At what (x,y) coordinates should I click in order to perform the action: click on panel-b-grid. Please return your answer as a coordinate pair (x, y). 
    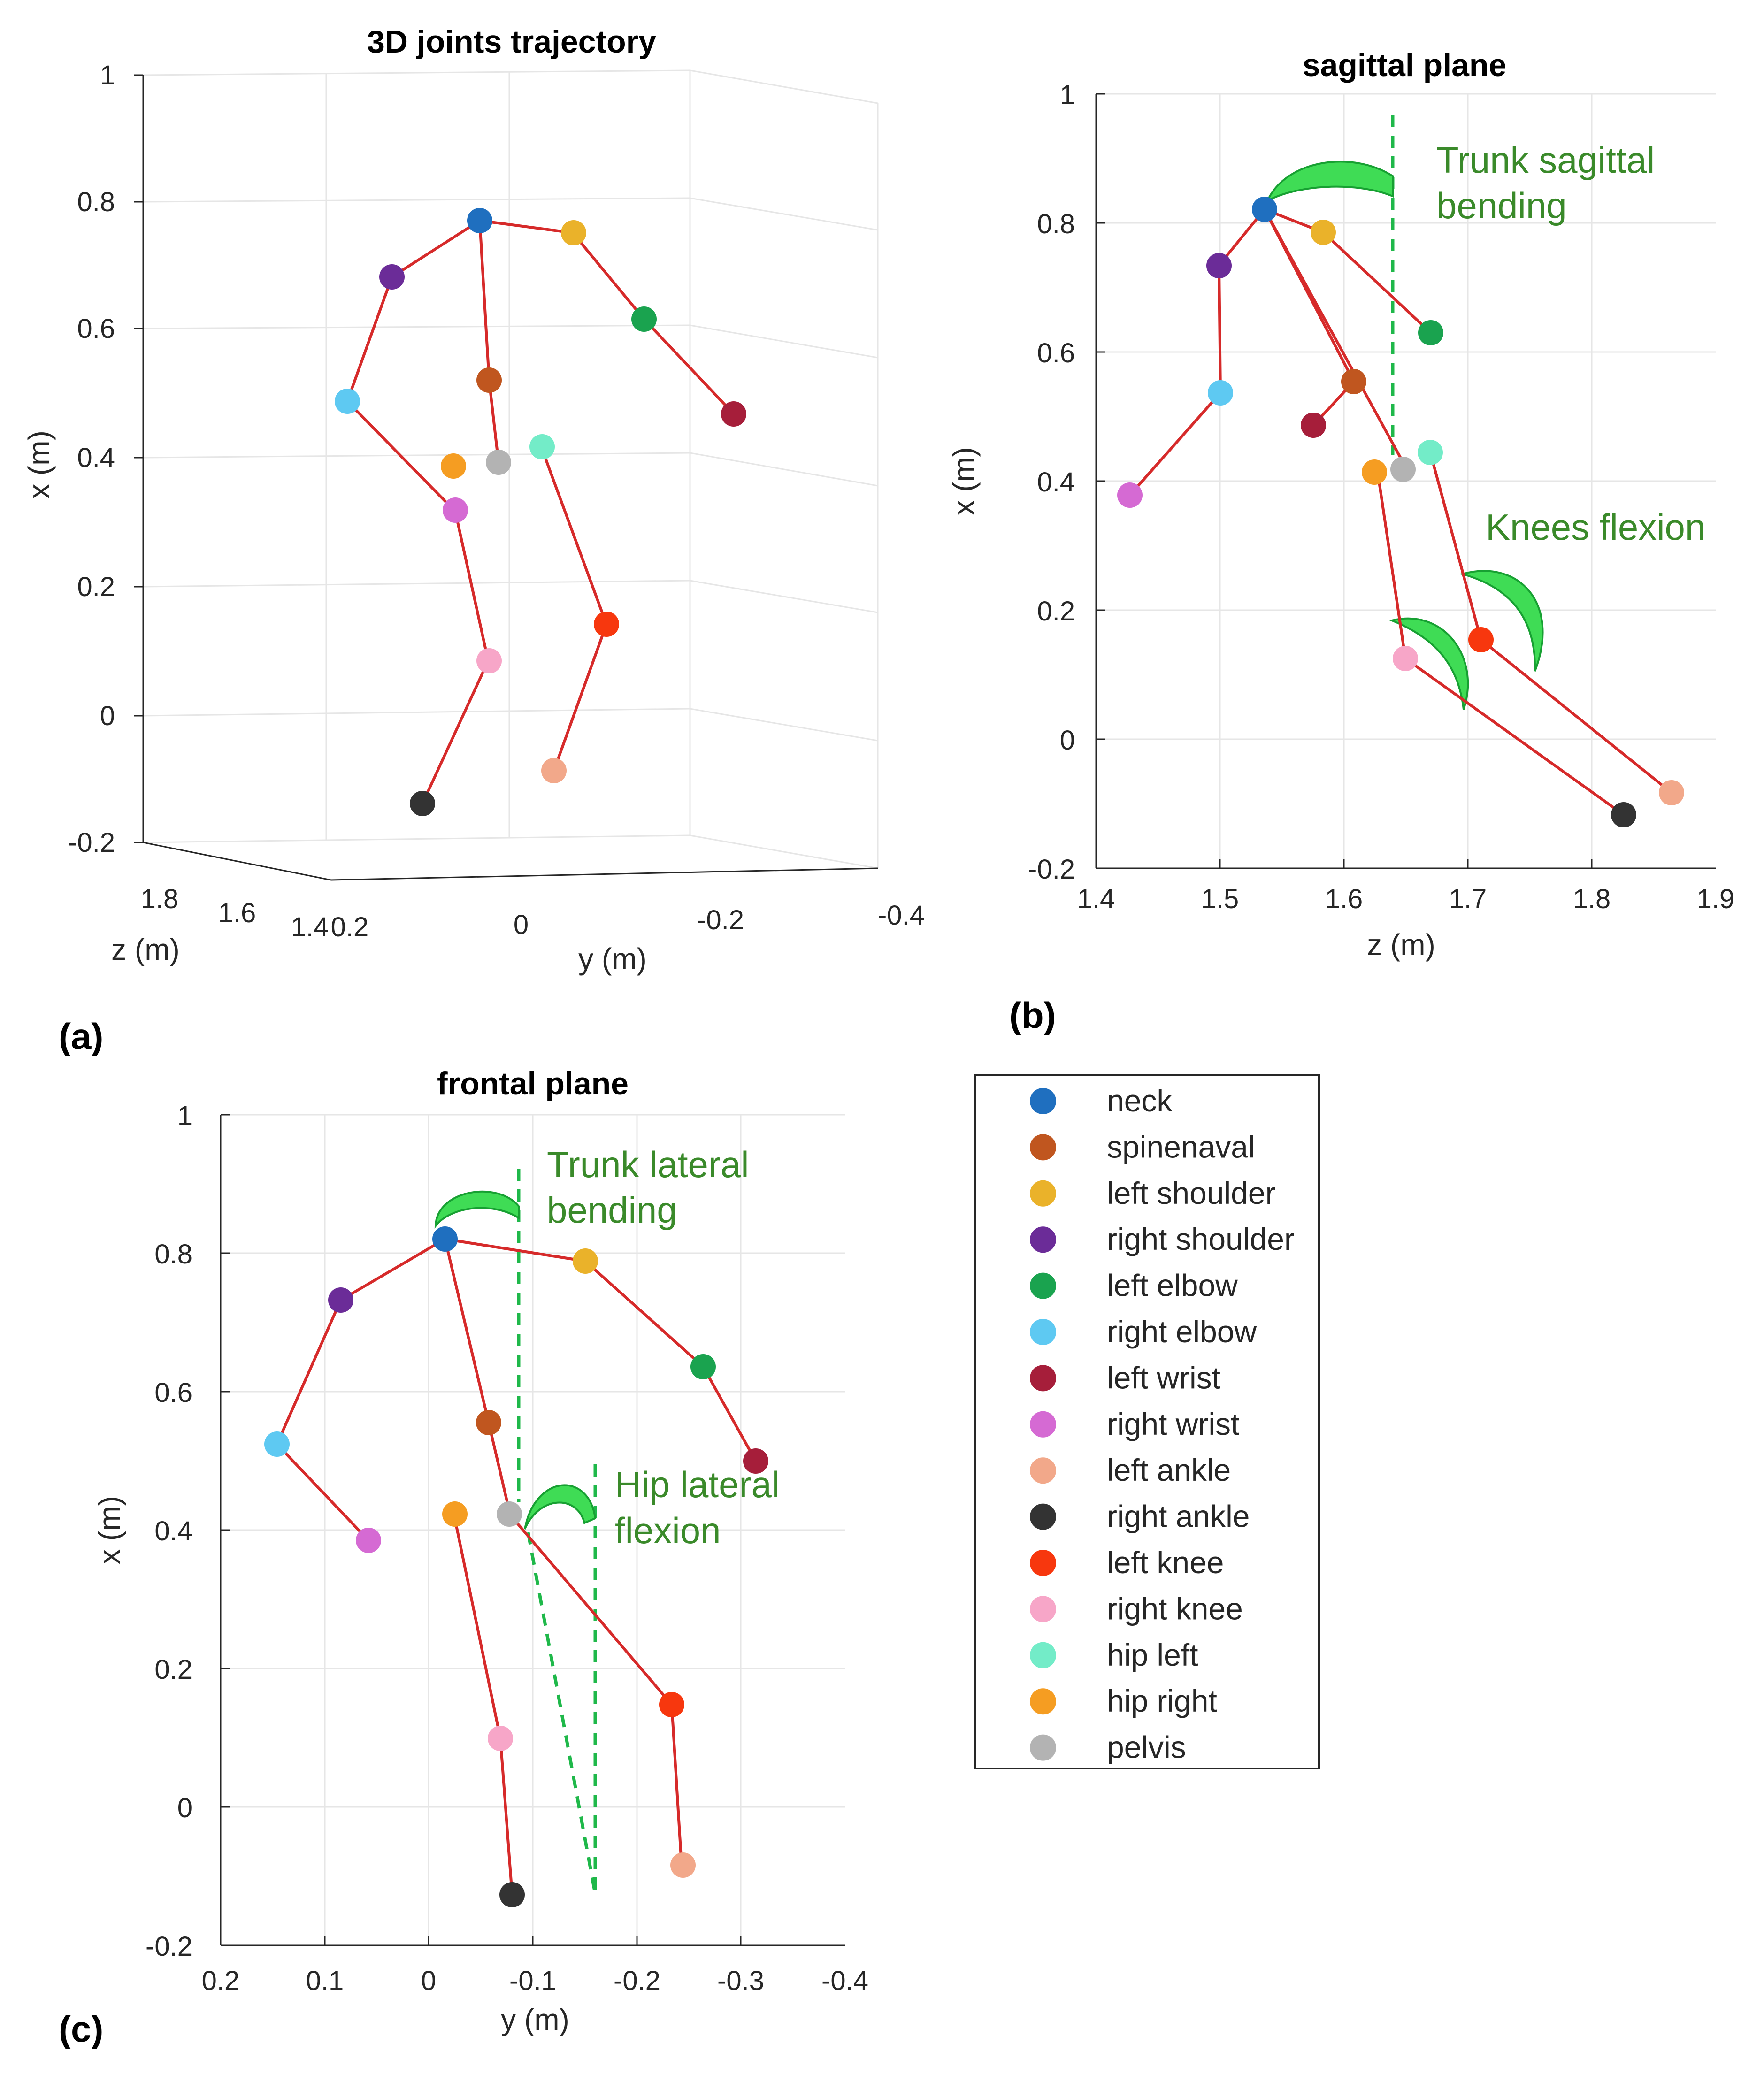
    Looking at the image, I should click on (1406, 481).